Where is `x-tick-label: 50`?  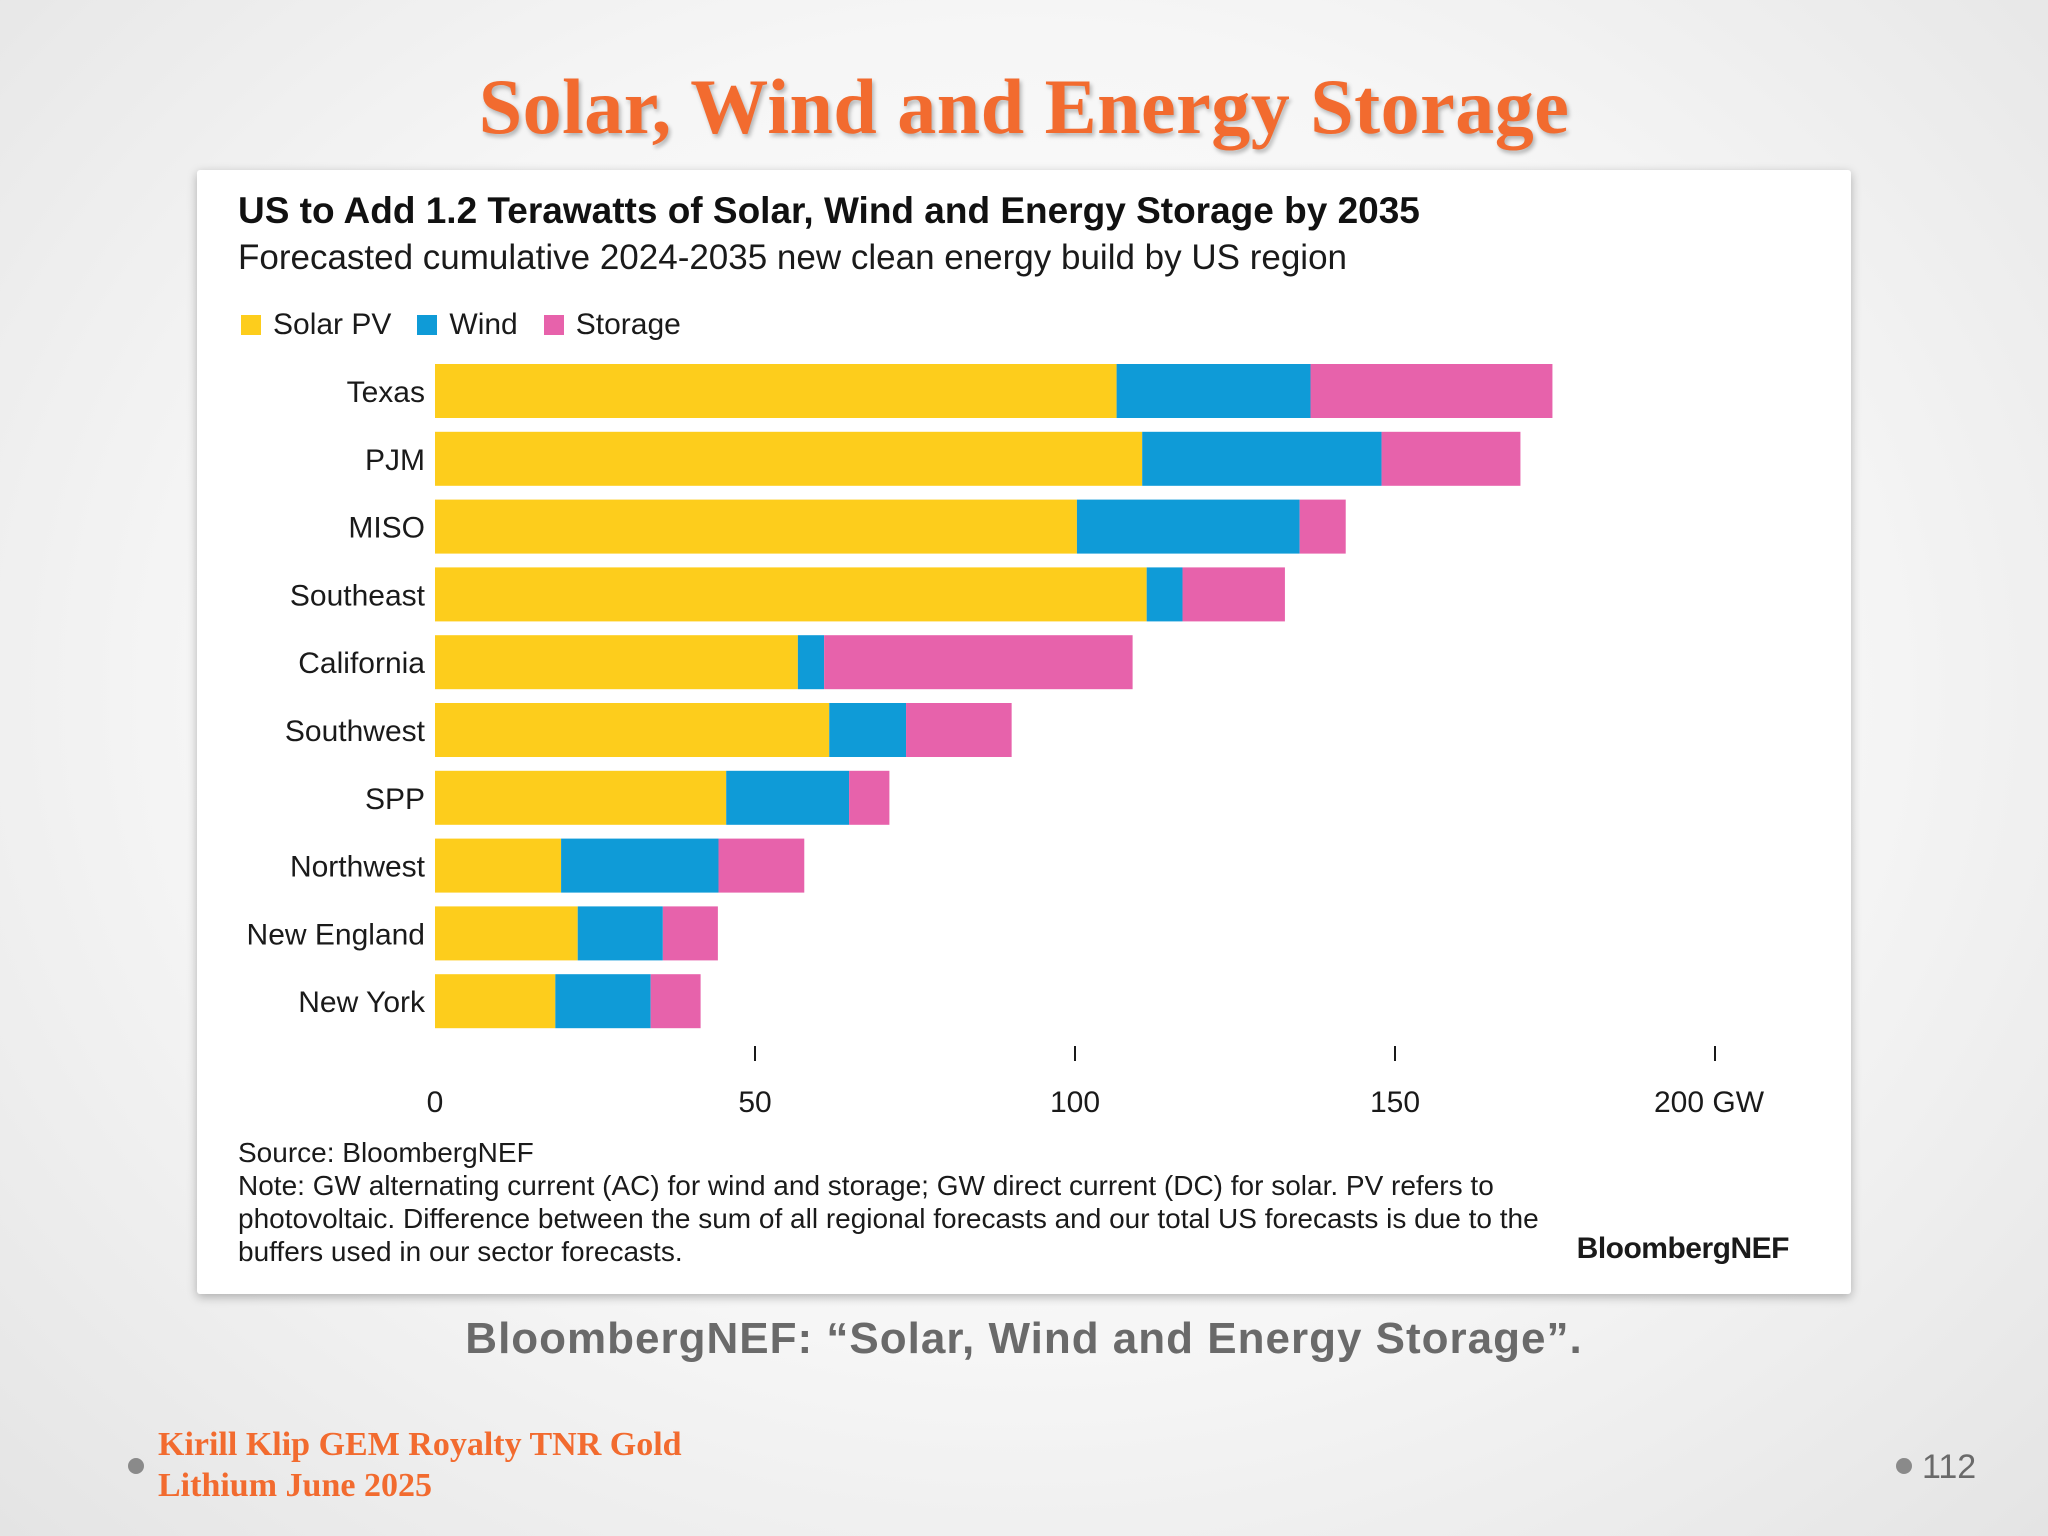
x-tick-label: 50 is located at coordinates (754, 1102).